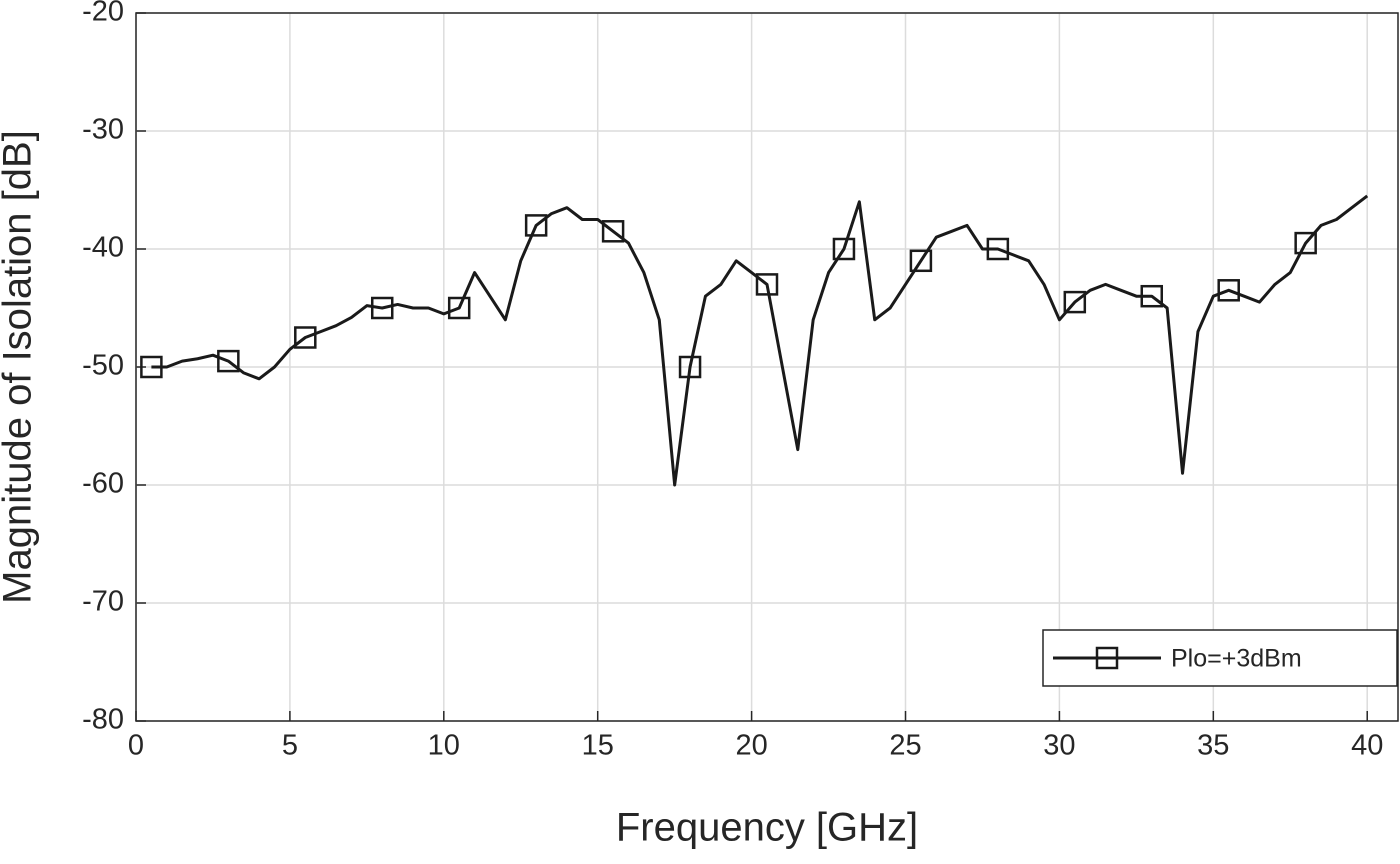  What do you see at coordinates (103, 484) in the screenshot?
I see `y-tick-label: -60` at bounding box center [103, 484].